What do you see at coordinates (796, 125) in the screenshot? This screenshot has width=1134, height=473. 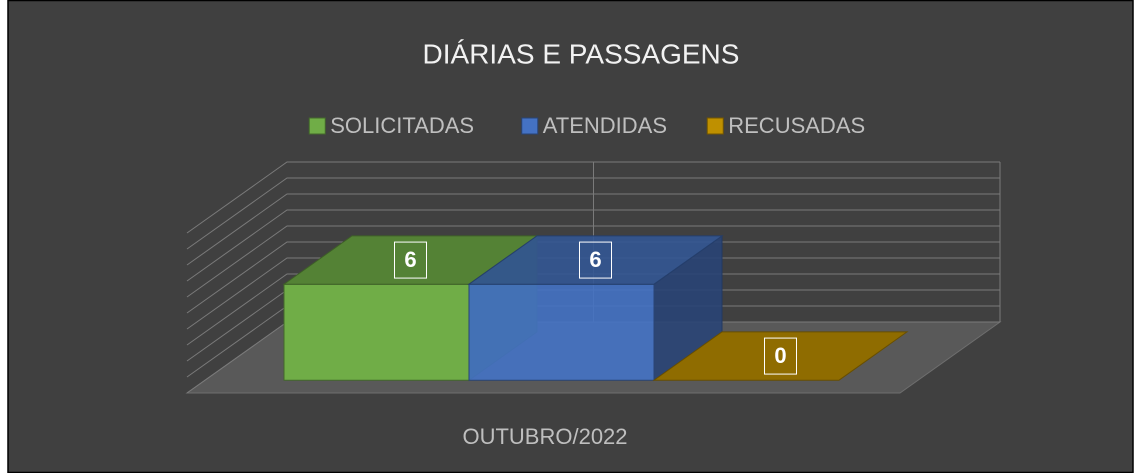 I see `legend-label: RECUSADAS` at bounding box center [796, 125].